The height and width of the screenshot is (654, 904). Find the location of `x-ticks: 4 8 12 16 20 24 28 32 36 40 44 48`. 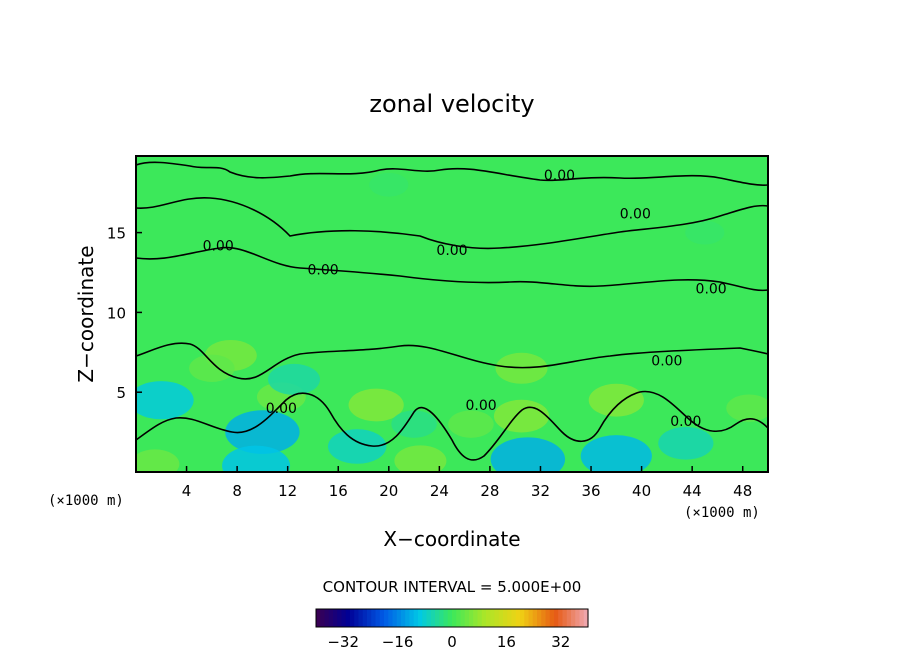

x-ticks: 4 8 12 16 20 24 28 32 36 40 44 48 is located at coordinates (467, 483).